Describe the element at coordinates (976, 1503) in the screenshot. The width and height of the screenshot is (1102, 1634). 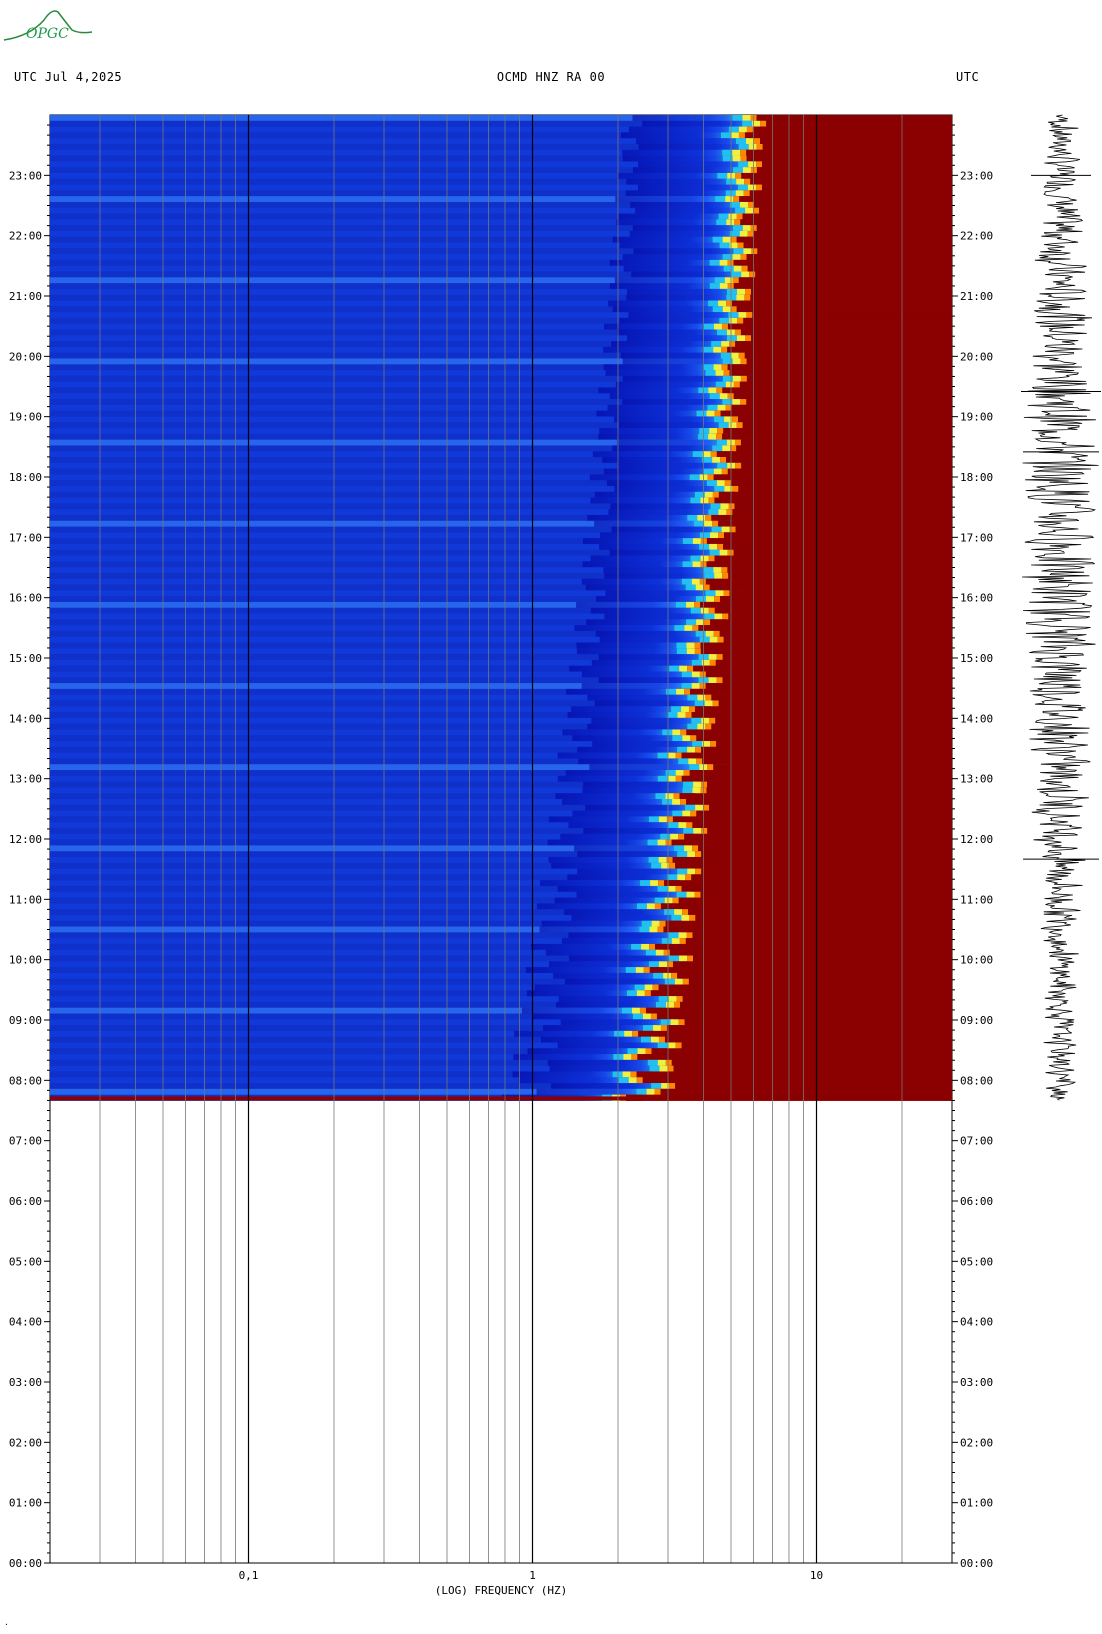
I see `y-tick-label-right: 01:00` at that location.